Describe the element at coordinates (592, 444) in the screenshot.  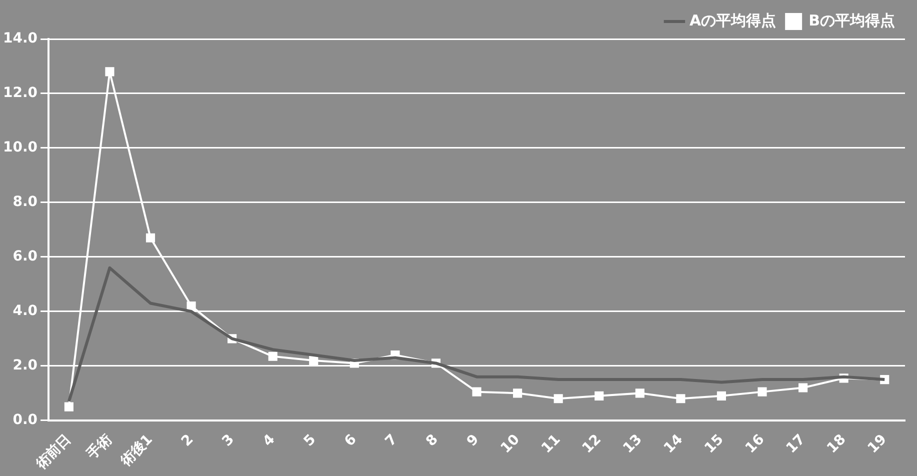
I see `x-tick-label: 12` at that location.